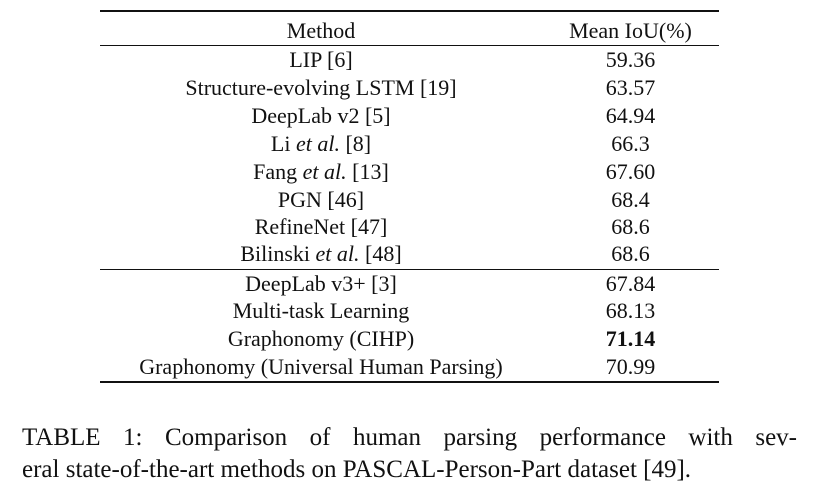 This screenshot has width=814, height=493. Describe the element at coordinates (355, 143) in the screenshot. I see `method-citation: [8]` at that location.